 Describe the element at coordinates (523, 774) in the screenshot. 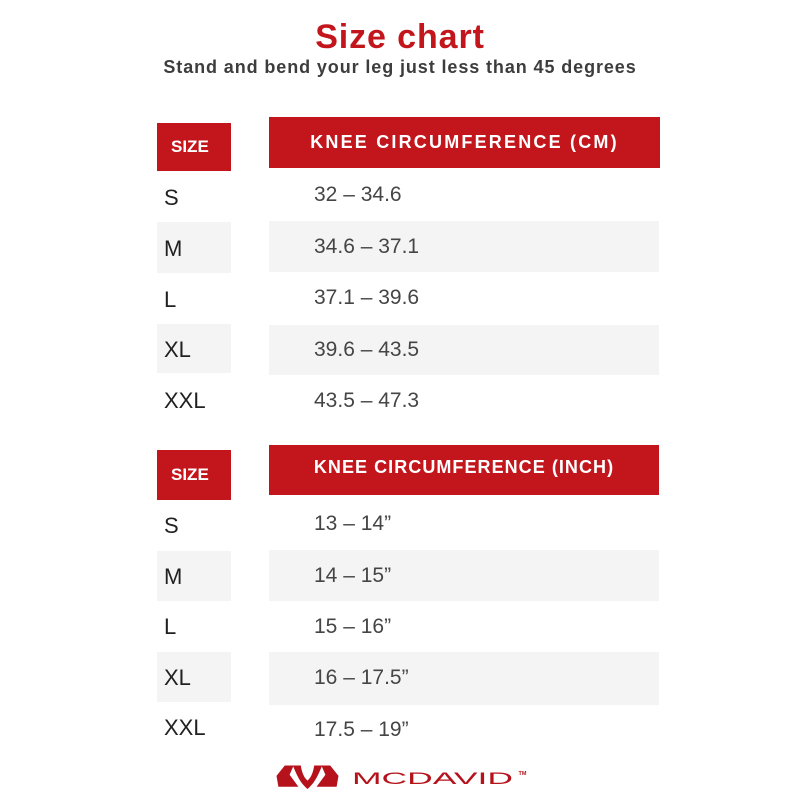

I see `svg-text: TM` at that location.